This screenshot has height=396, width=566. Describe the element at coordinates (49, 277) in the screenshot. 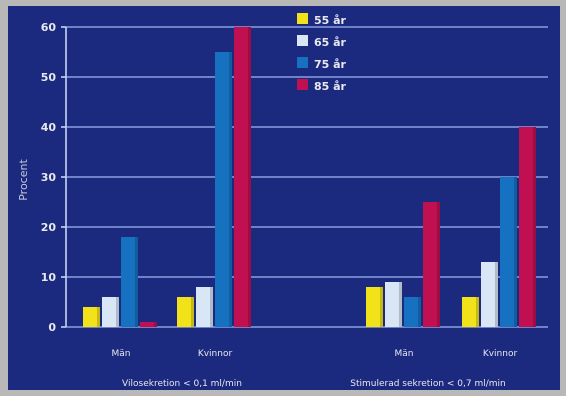

I see `y-tick-label: 10` at that location.